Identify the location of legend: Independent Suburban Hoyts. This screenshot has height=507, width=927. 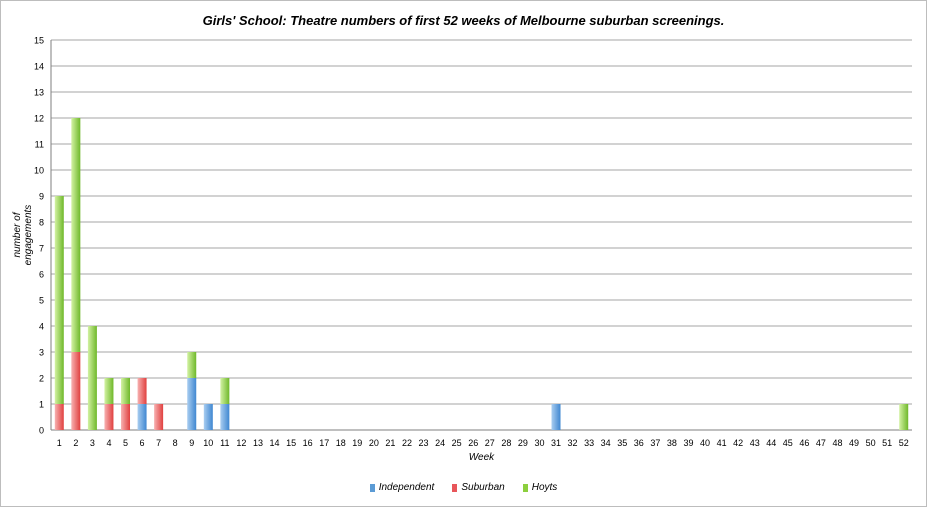
(463, 487).